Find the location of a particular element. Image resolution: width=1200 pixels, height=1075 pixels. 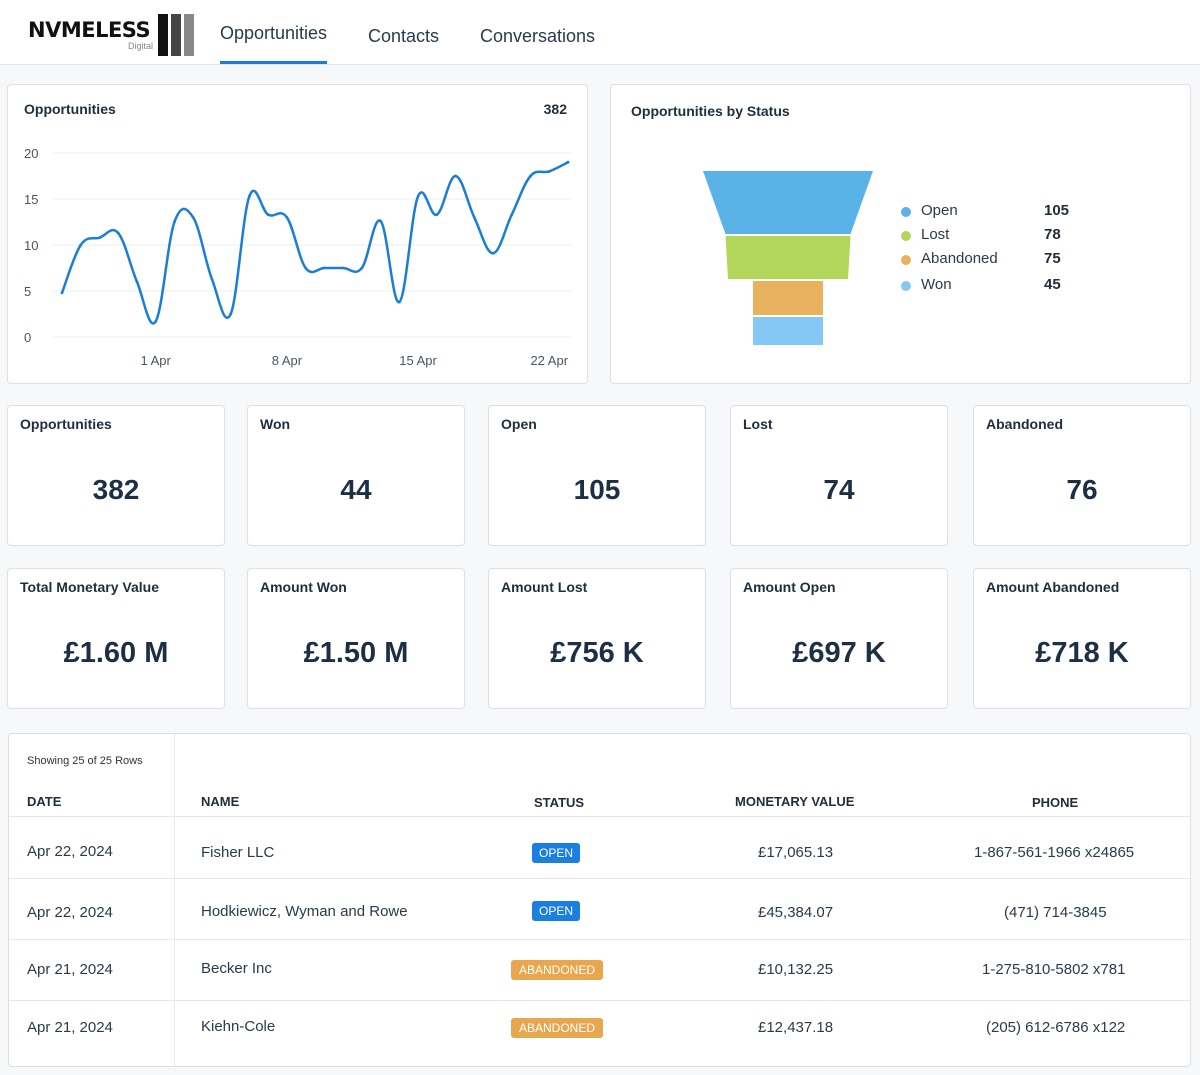

metric-value: 74 is located at coordinates (839, 489).